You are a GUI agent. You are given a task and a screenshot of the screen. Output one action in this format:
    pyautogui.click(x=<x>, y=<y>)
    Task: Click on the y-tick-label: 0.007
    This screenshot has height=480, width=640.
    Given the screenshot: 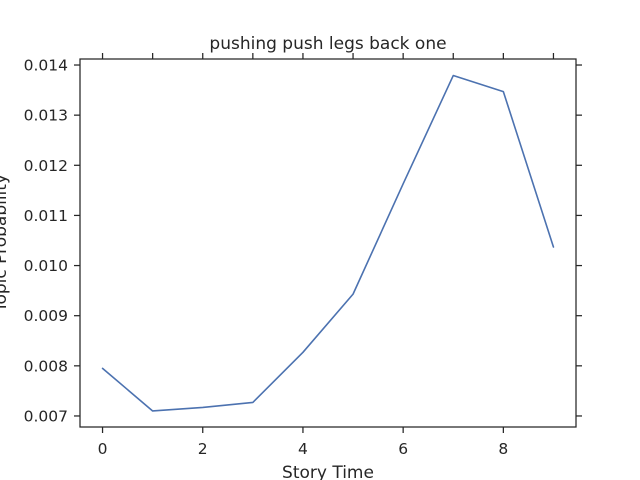 What is the action you would take?
    pyautogui.click(x=46, y=416)
    